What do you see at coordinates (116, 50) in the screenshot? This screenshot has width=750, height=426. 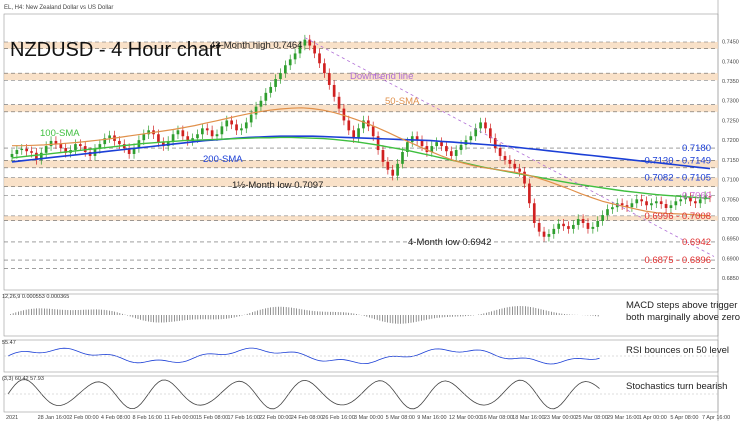 I see `chart-title: NZDUSD - 4 Hour chart` at bounding box center [116, 50].